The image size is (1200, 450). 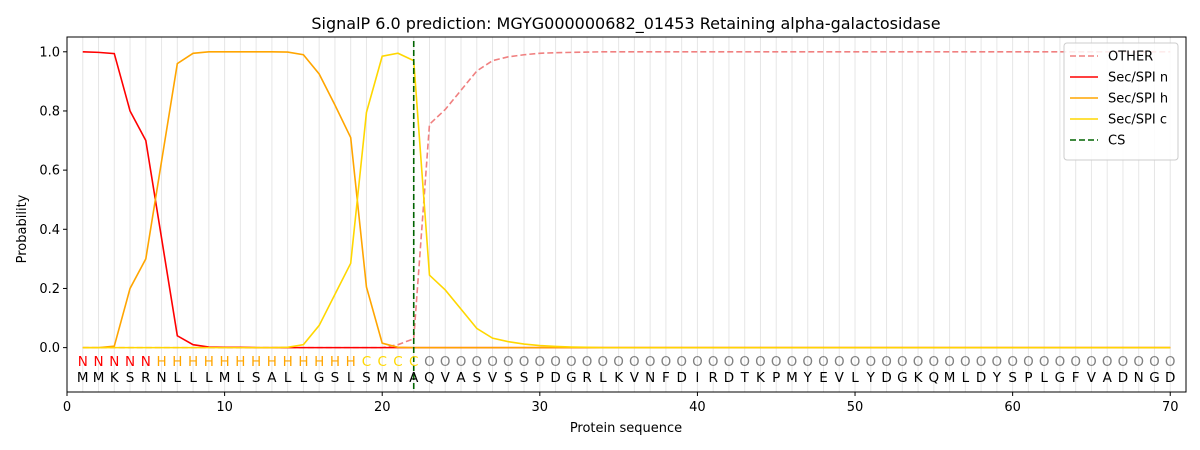 I want to click on x-tick-label: 10, so click(x=224, y=407).